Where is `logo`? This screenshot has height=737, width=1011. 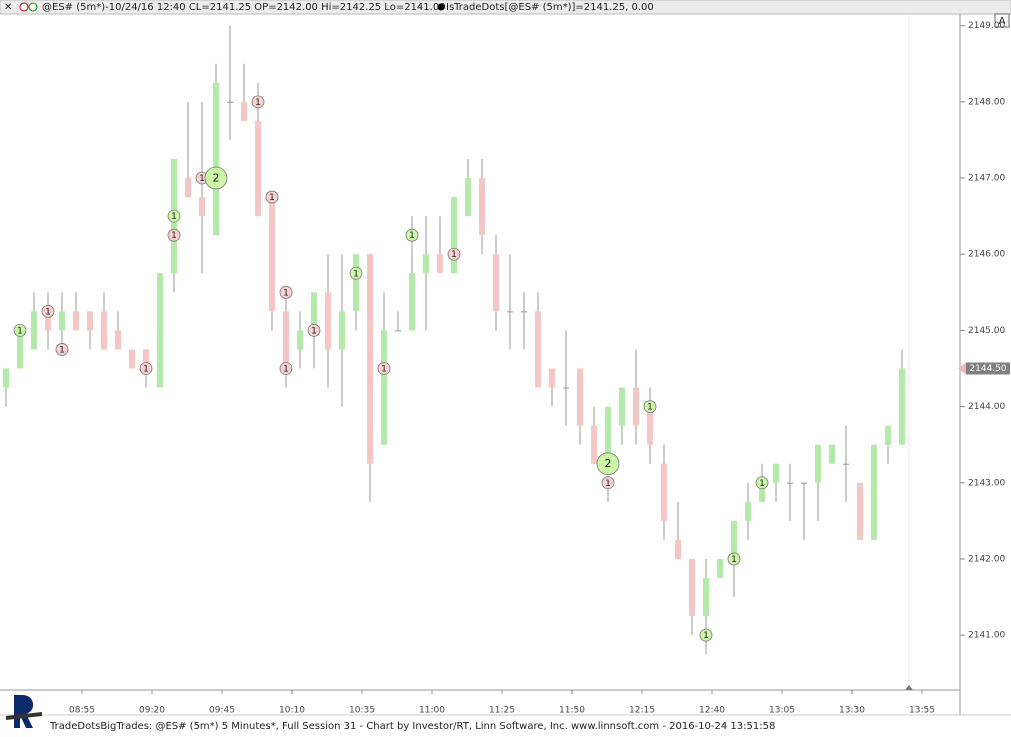 logo is located at coordinates (24, 711).